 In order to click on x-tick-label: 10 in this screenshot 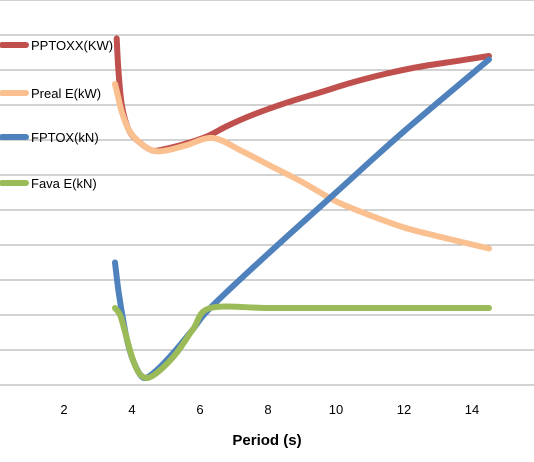, I will do `click(336, 409)`.